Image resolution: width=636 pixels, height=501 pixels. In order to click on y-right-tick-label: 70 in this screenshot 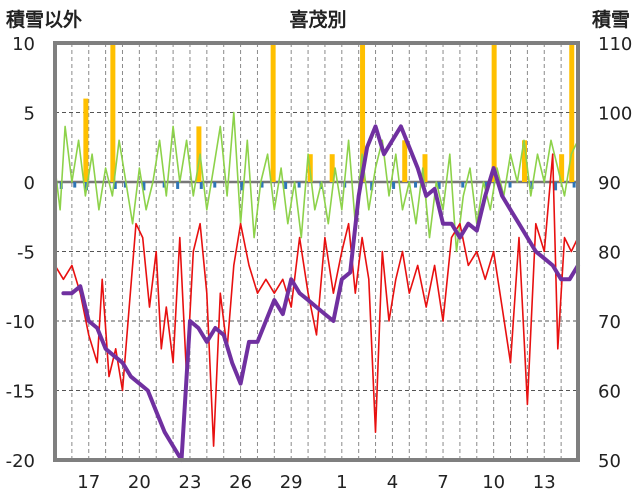, I will do `click(609, 322)`.